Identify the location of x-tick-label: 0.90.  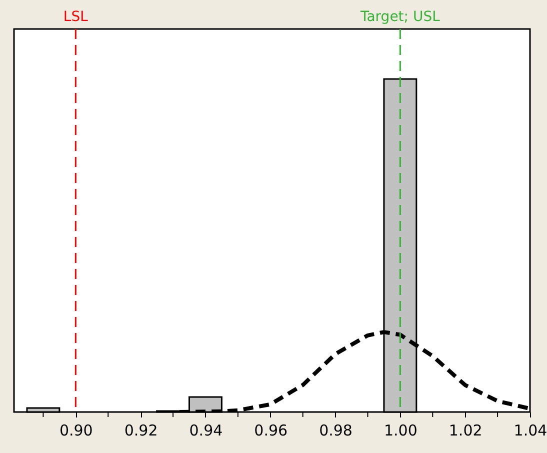
(76, 431).